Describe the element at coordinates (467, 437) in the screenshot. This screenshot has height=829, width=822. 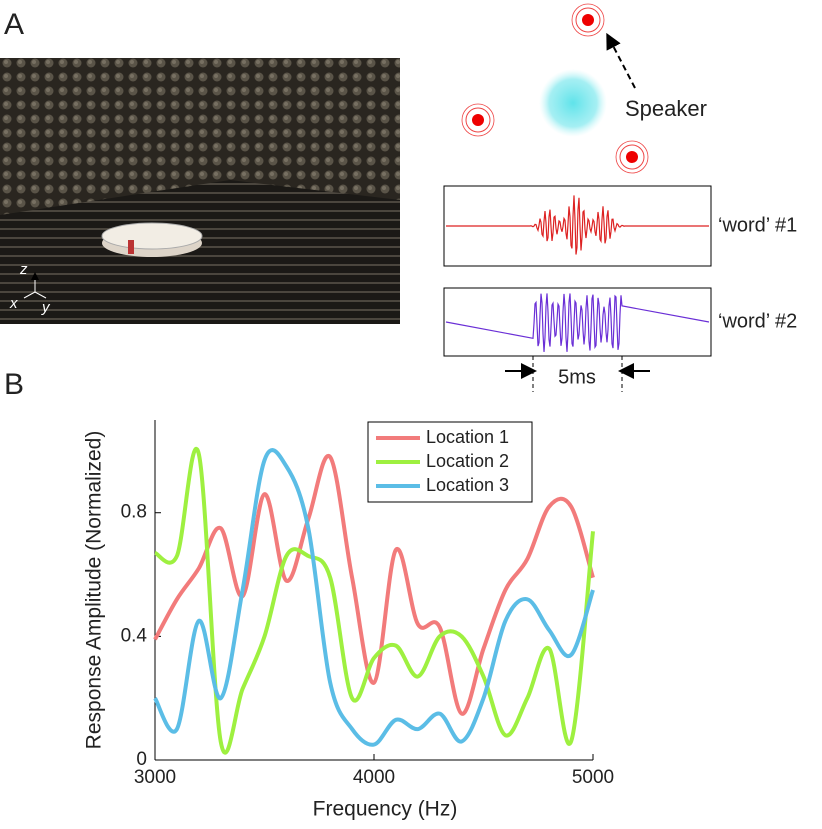
I see `legend-label: Location 1` at that location.